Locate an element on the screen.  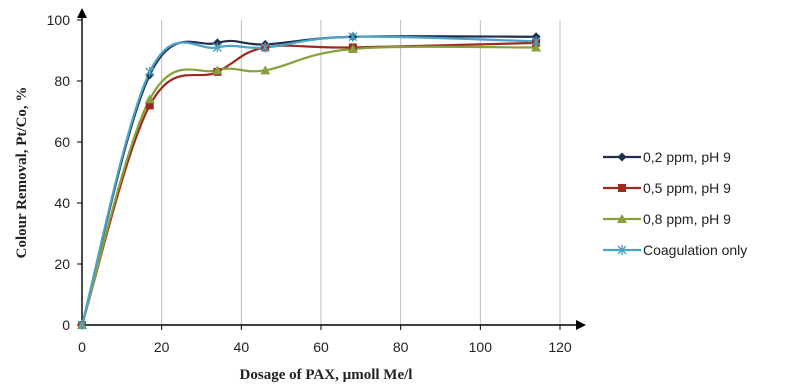
series-2-point is located at coordinates (149, 105).